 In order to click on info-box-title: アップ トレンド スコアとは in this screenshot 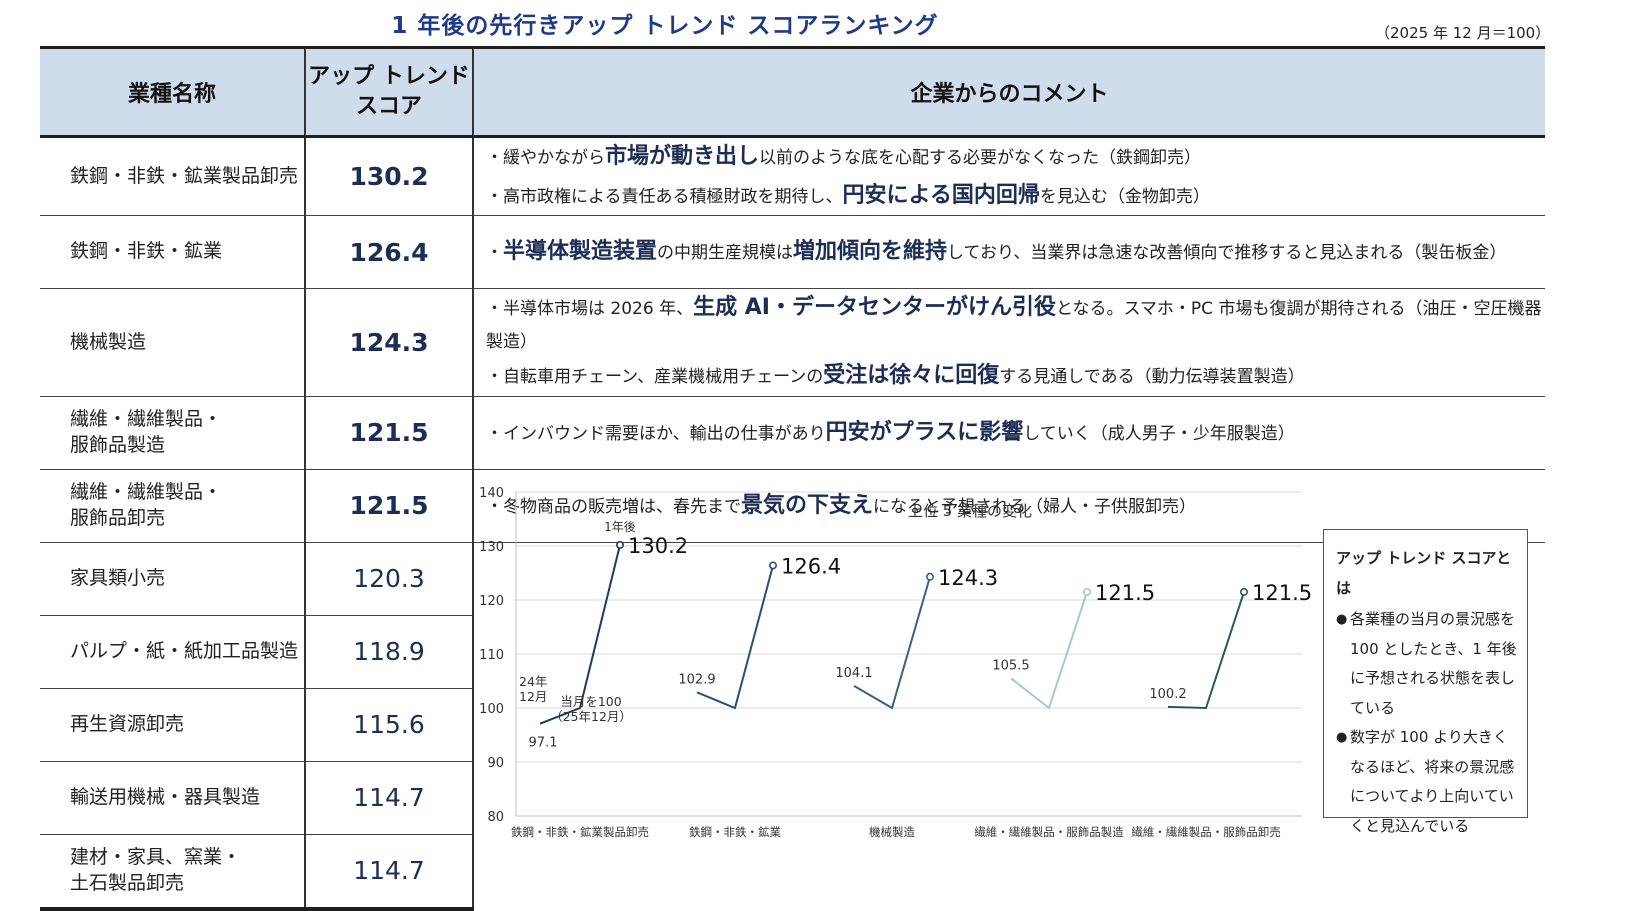, I will do `click(1424, 573)`.